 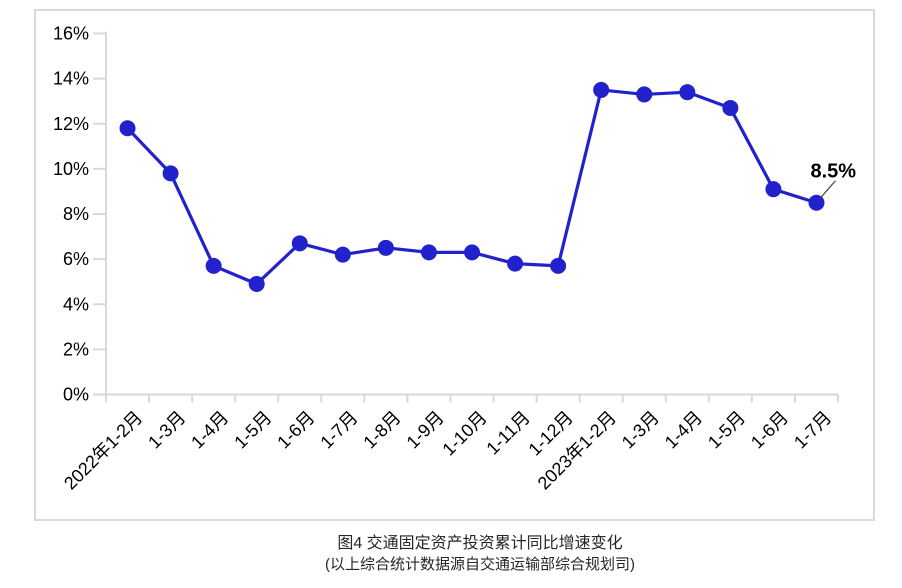 What do you see at coordinates (381, 429) in the screenshot?
I see `x-tick-label: 1-8月` at bounding box center [381, 429].